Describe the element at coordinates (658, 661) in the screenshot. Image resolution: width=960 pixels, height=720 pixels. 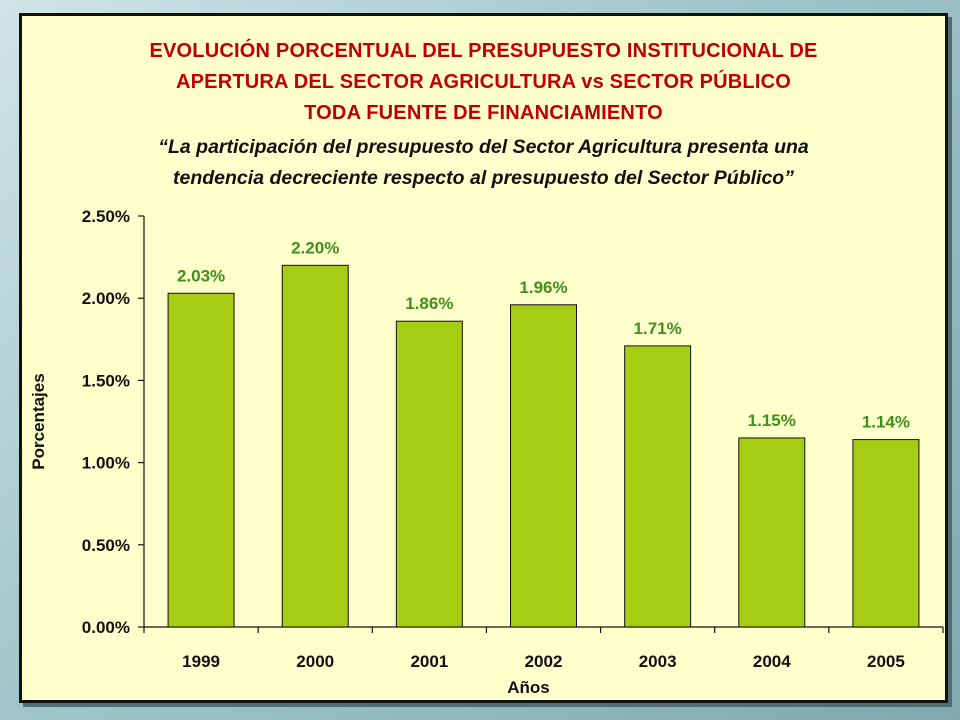
I see `x-tick-label-2003: 2003` at that location.